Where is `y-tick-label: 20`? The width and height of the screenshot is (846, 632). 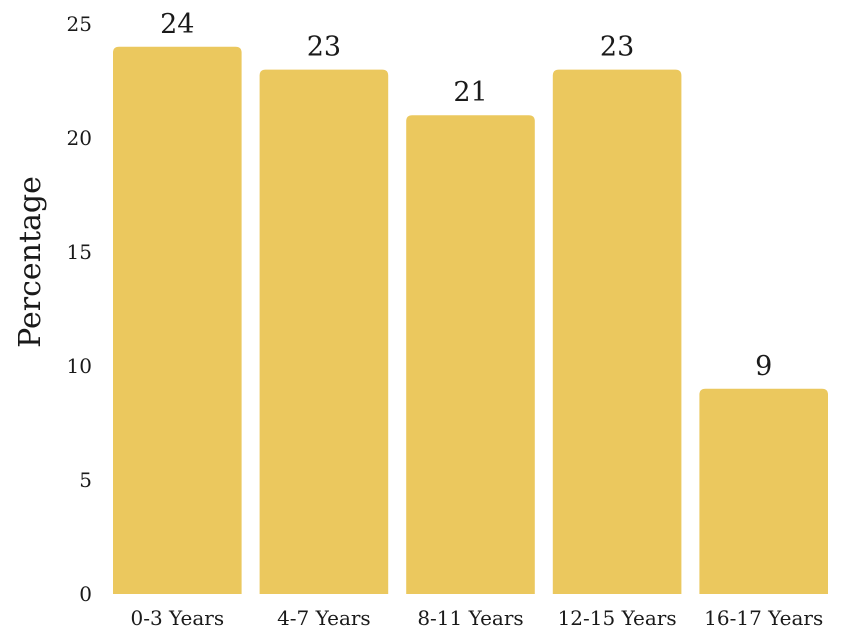
y-tick-label: 20 is located at coordinates (79, 138).